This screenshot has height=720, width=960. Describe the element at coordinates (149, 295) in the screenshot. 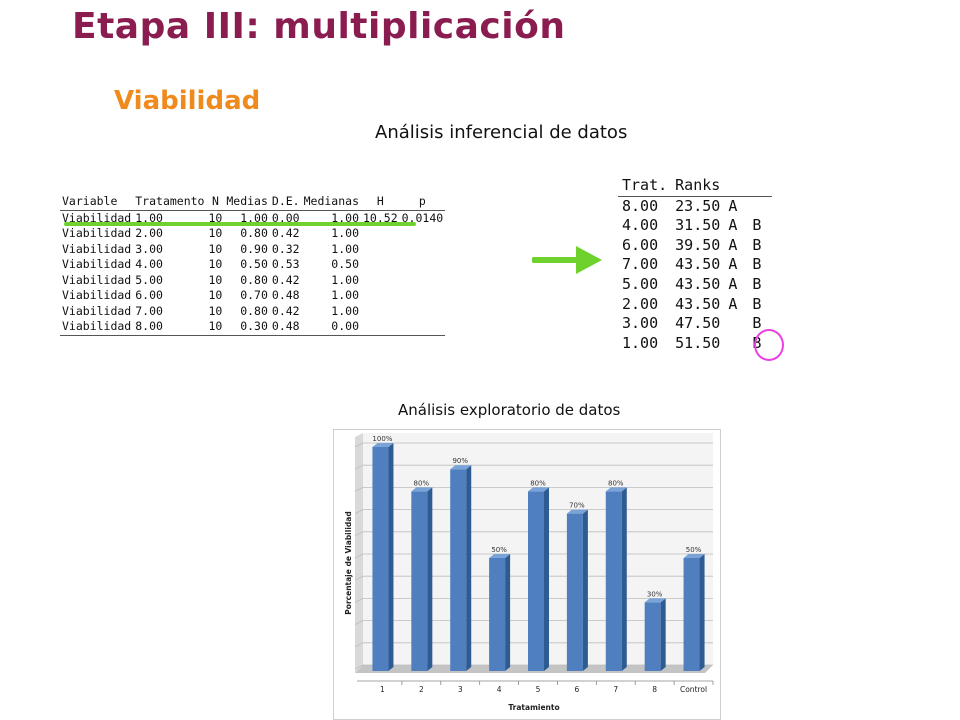

I see `stats-cell: 6.00` at that location.